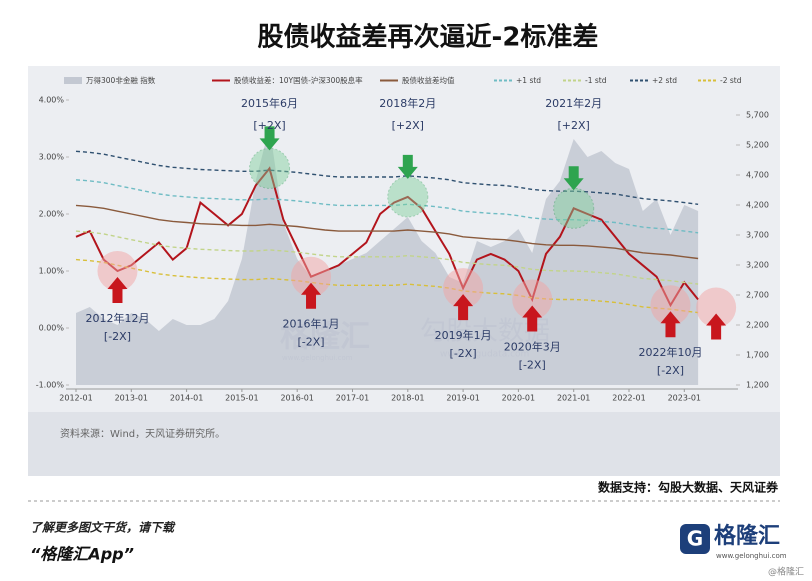 The width and height of the screenshot is (812, 581). What do you see at coordinates (664, 80) in the screenshot?
I see `legend-label: +2 std` at bounding box center [664, 80].